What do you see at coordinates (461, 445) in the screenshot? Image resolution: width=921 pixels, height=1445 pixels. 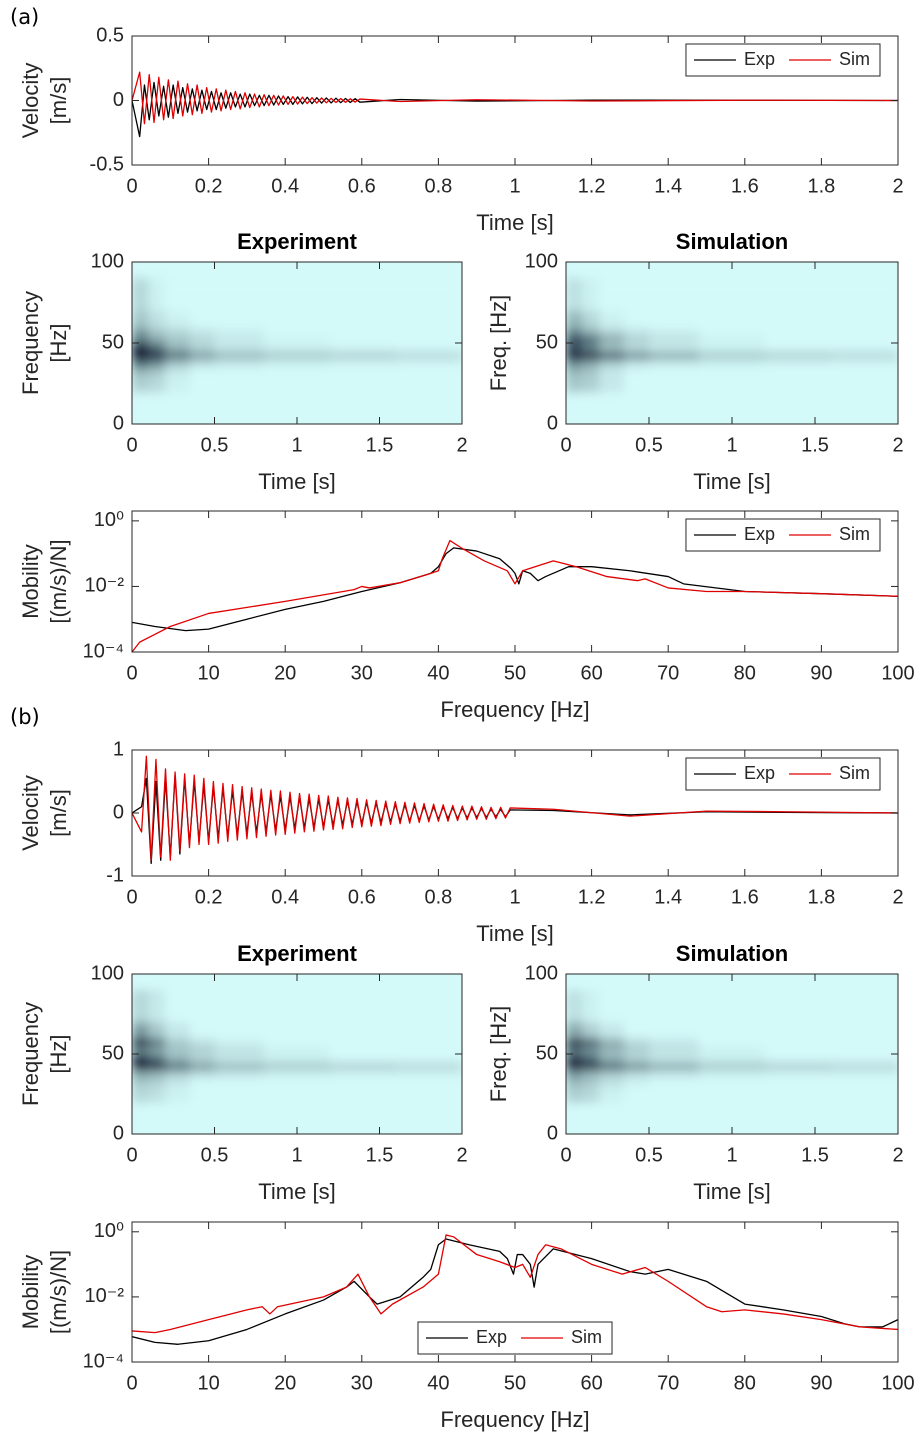 I see `x-tick-label: 2` at bounding box center [461, 445].